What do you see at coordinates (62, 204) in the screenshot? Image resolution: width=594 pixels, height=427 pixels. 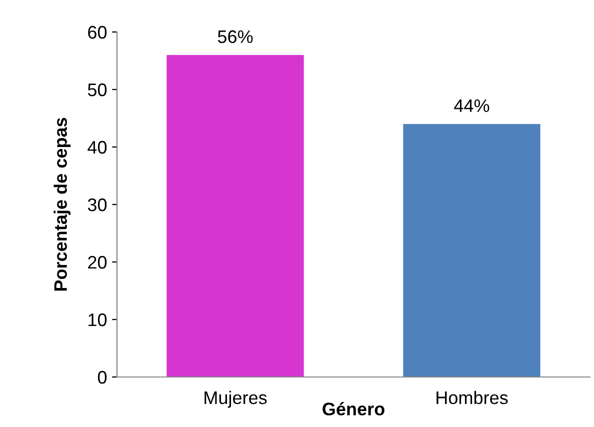 I see `y-axis-title: Porcentaje de cepas` at bounding box center [62, 204].